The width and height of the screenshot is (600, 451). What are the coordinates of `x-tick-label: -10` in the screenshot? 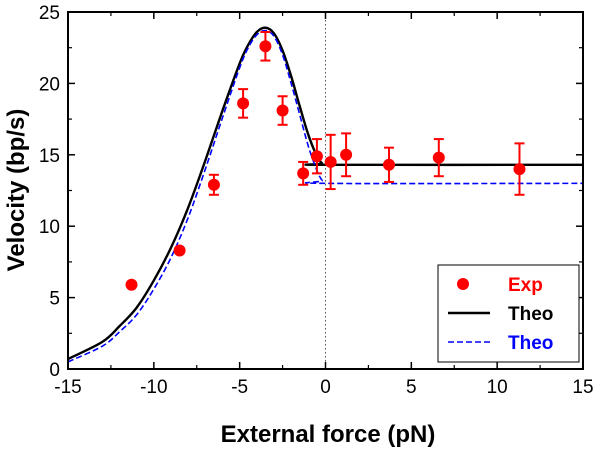 It's located at (153, 387).